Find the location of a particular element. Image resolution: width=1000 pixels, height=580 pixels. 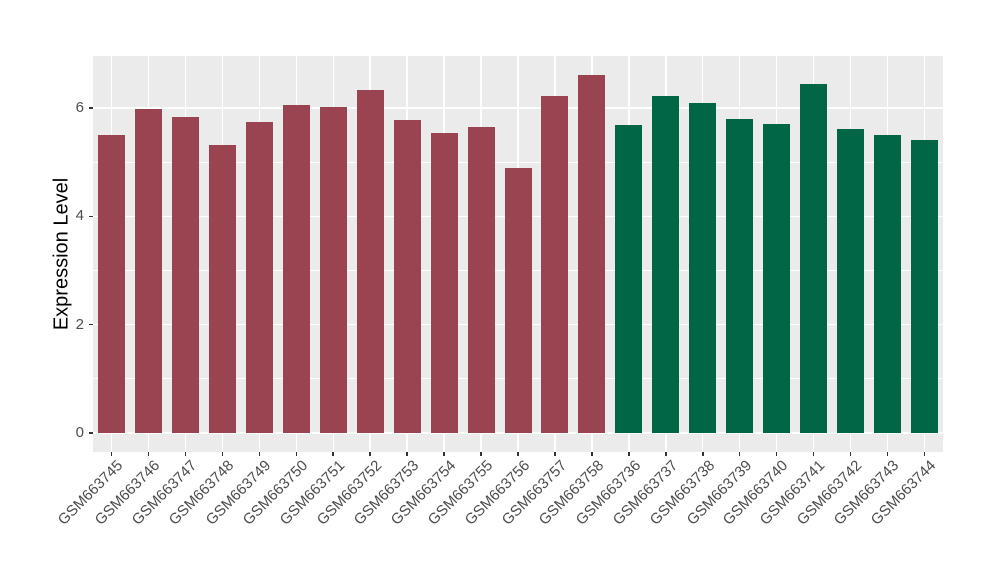

bar-GSM663756 is located at coordinates (518, 300).